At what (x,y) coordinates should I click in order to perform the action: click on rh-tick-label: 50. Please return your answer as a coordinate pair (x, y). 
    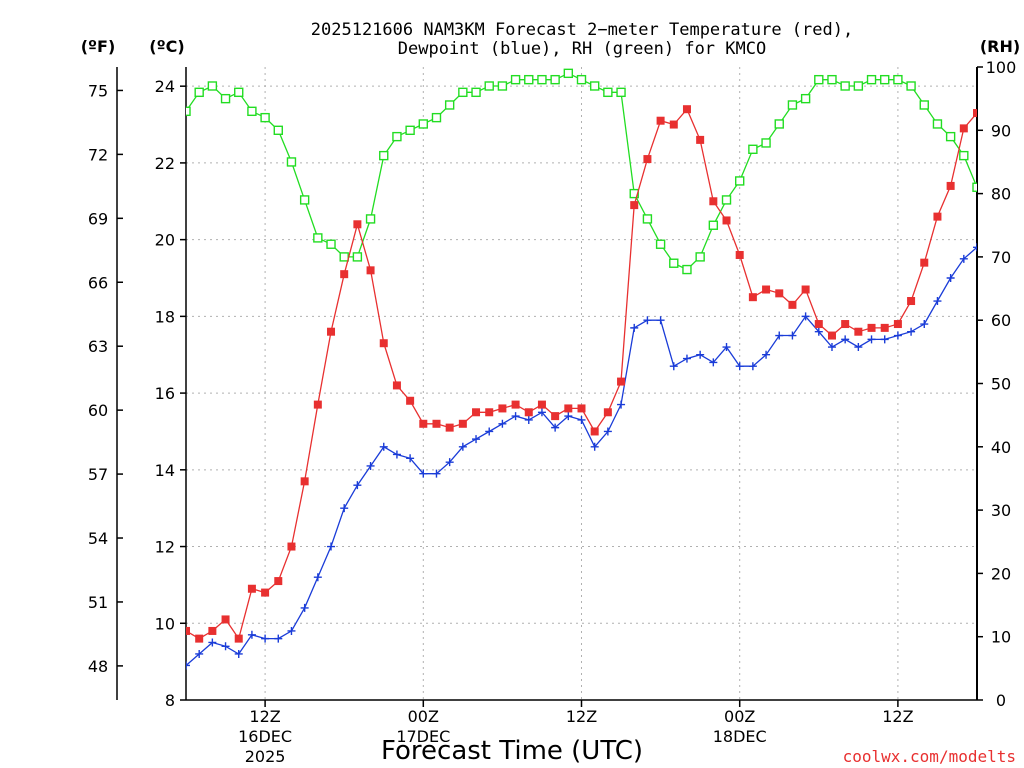
    Looking at the image, I should click on (1001, 384).